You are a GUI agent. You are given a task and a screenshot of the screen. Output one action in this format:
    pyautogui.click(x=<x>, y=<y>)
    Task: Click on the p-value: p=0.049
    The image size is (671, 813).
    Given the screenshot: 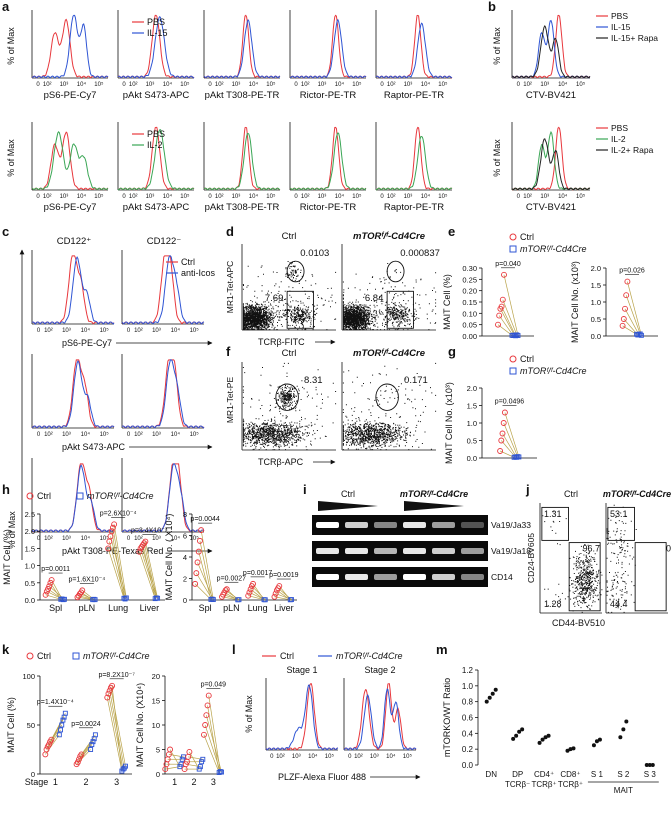 What is the action you would take?
    pyautogui.click(x=214, y=685)
    